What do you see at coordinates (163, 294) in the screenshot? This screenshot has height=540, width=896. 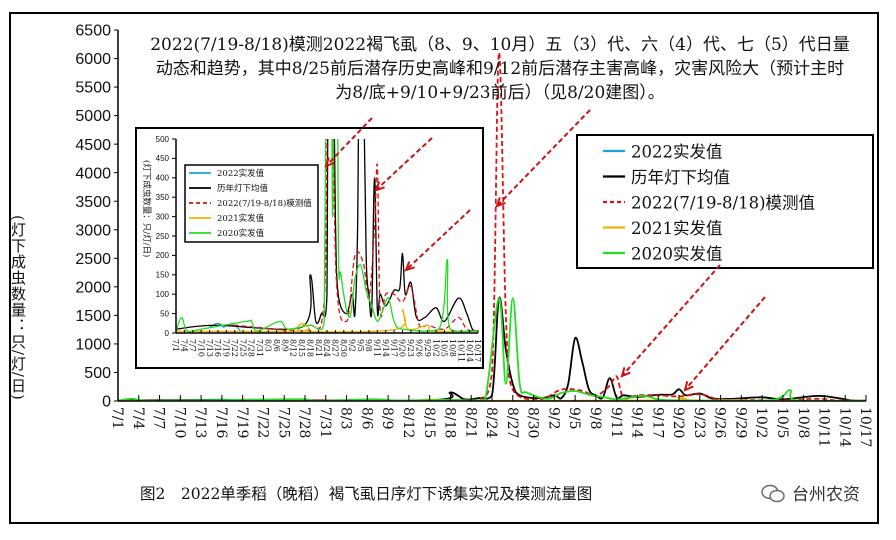 I see `y-tick-label: 100` at bounding box center [163, 294].